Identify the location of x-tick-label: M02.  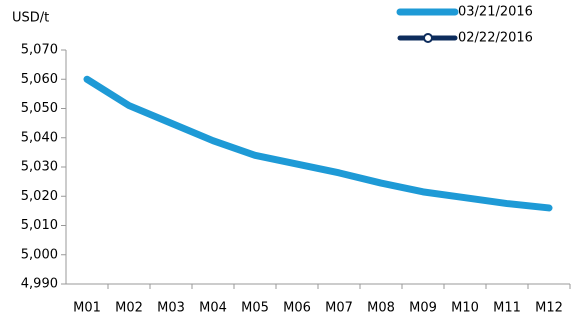
(129, 308).